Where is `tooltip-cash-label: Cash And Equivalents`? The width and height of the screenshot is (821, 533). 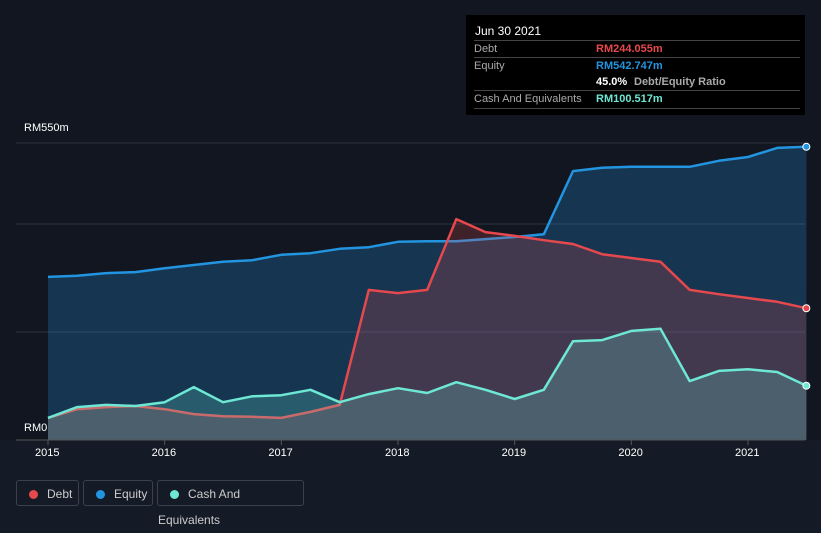
tooltip-cash-label: Cash And Equivalents is located at coordinates (528, 99).